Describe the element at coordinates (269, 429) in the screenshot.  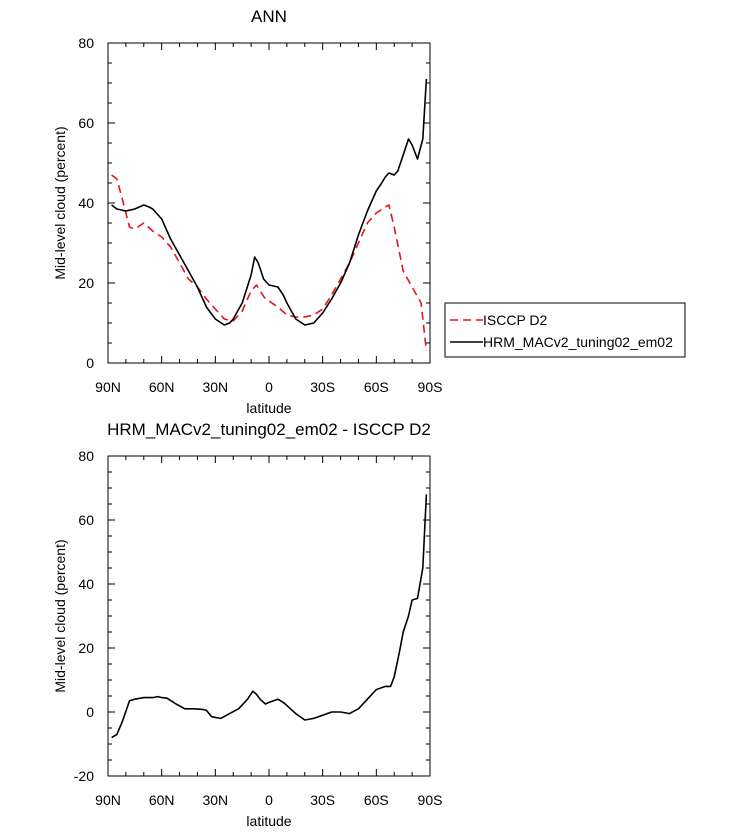
I see `chart-title: HRM_MACv2_tuning02_em02 - ISCCP D2` at that location.